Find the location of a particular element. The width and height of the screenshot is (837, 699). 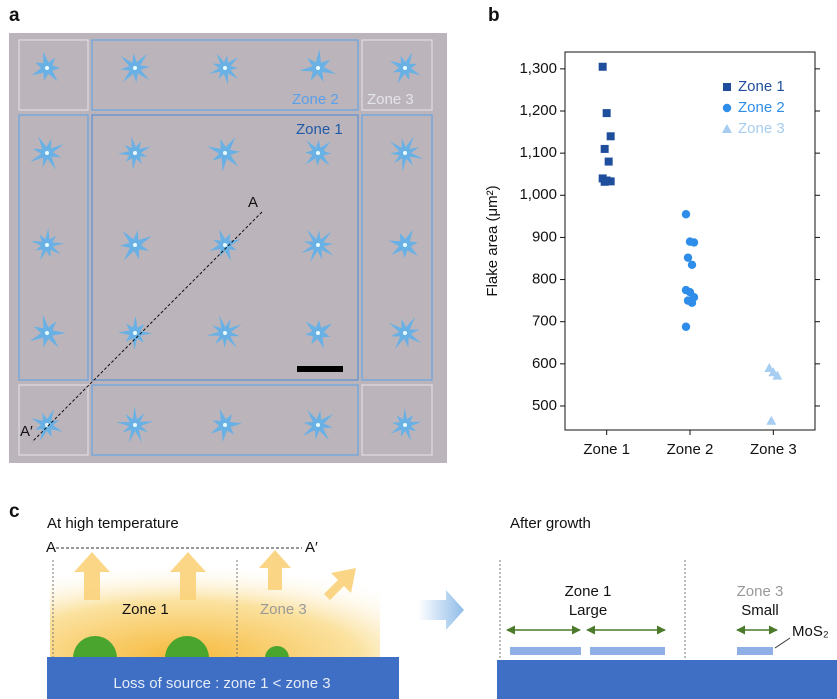

y-tick-label: 1,000 is located at coordinates (538, 194).